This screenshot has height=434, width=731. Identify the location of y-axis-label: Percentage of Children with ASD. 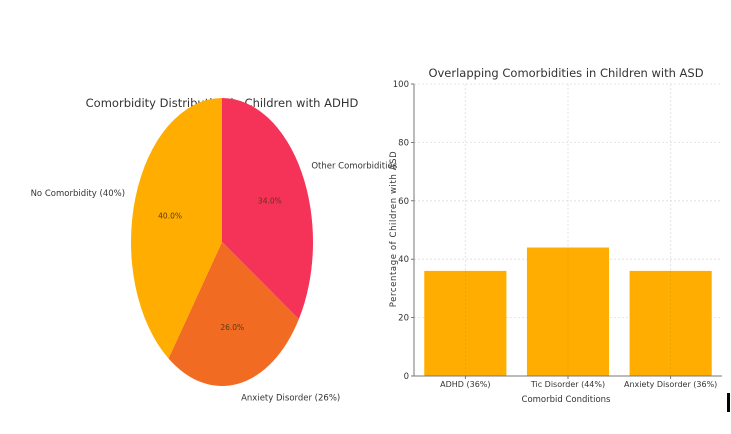
(394, 229).